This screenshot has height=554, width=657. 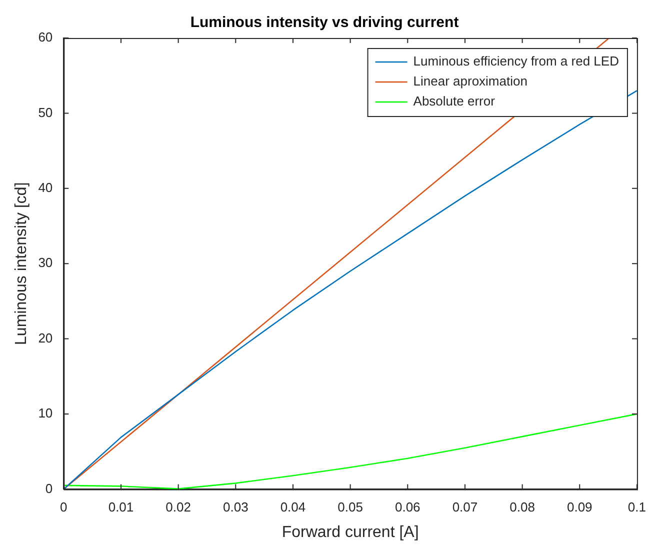 What do you see at coordinates (465, 507) in the screenshot?
I see `x-tick-label: 0.07` at bounding box center [465, 507].